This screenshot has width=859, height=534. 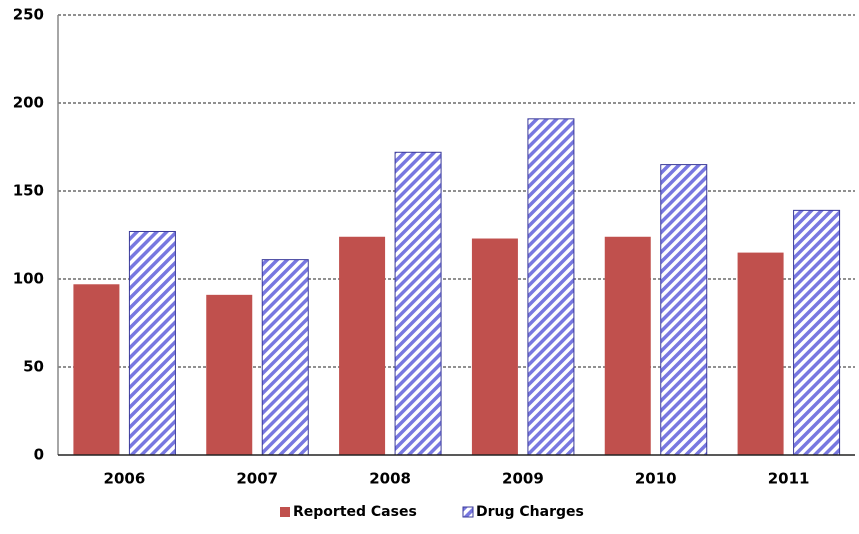 I want to click on x-tick-label: 2010, so click(x=656, y=479).